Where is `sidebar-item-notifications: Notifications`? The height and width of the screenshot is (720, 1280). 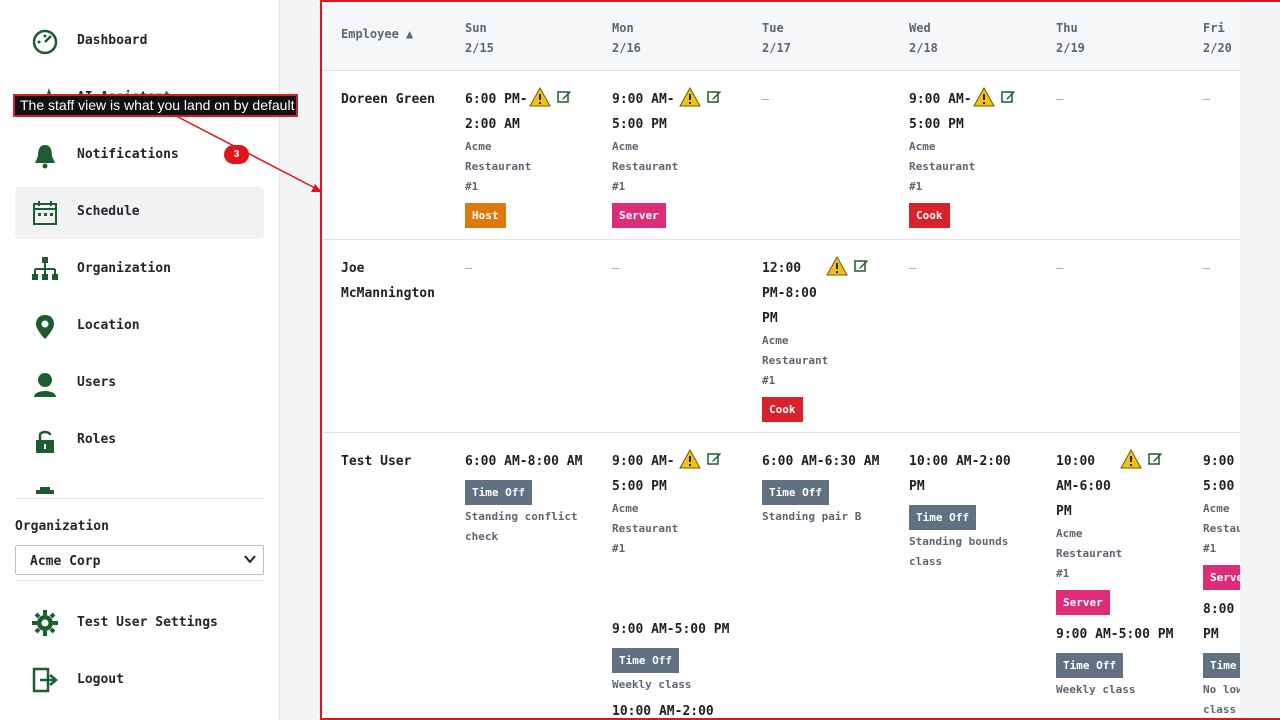
sidebar-item-notifications: Notifications is located at coordinates (139, 156).